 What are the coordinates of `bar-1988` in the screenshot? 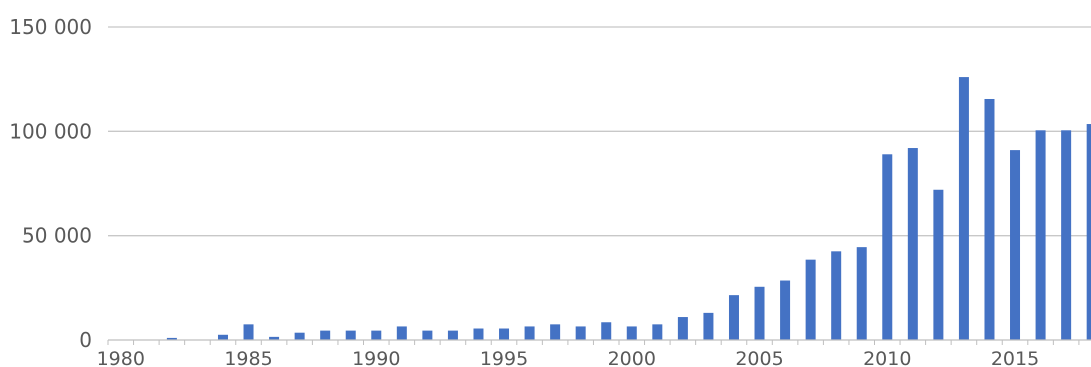 It's located at (325, 335).